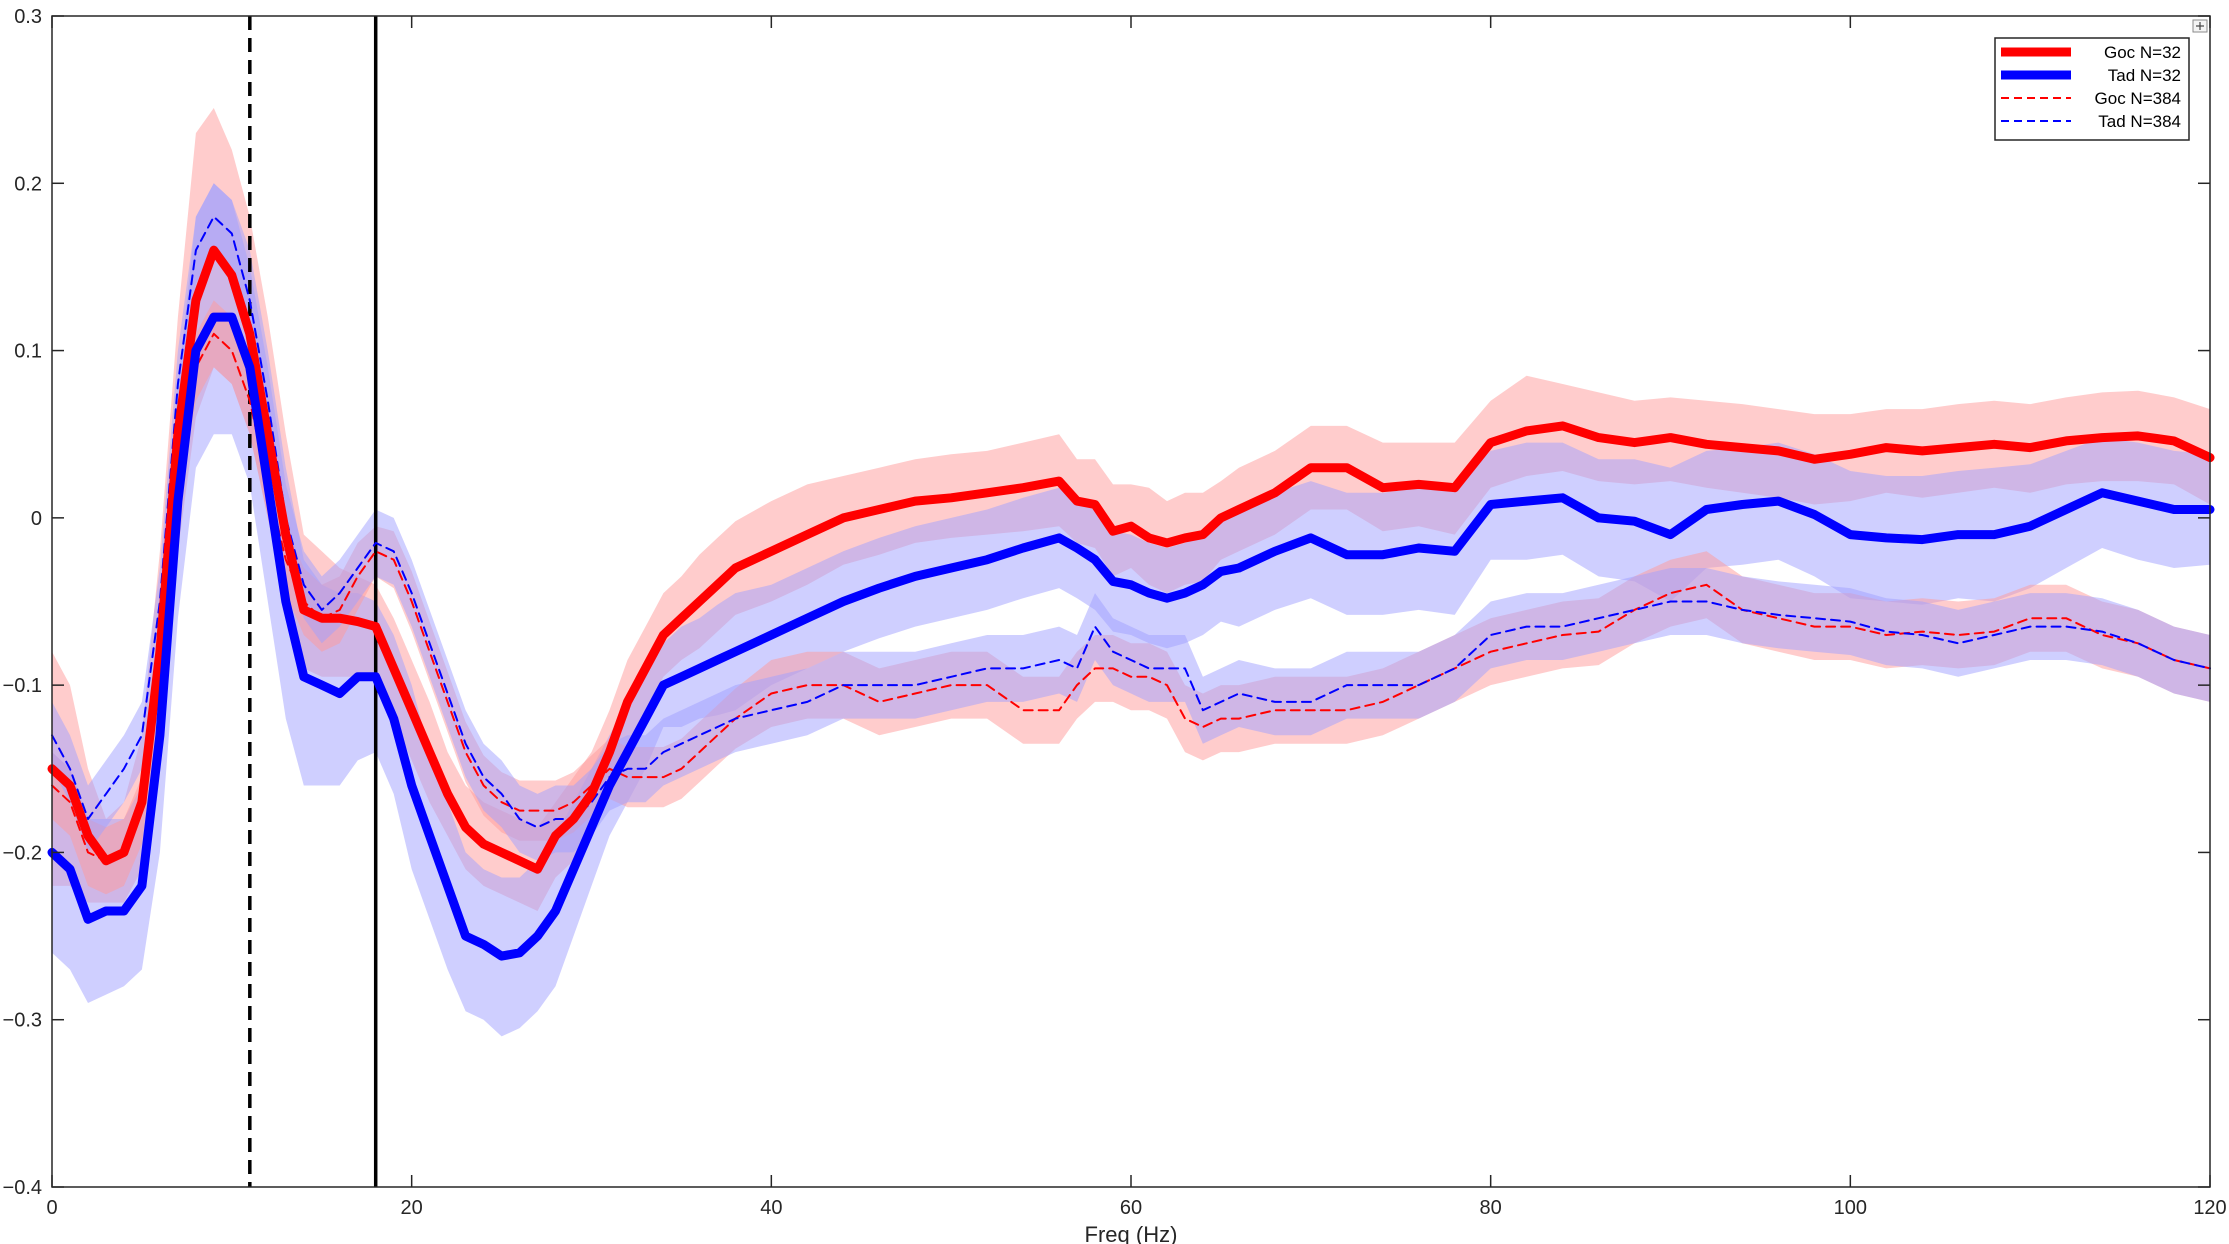 This screenshot has height=1244, width=2229. Describe the element at coordinates (2144, 75) in the screenshot. I see `legend-label-tad-n-32: Tad N=32` at that location.